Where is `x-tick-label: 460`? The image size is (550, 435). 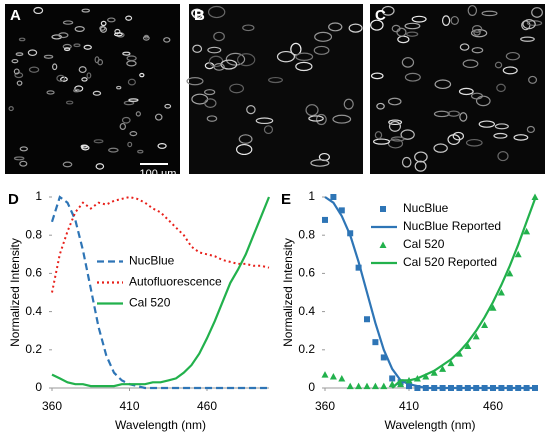
x-tick-label: 460 is located at coordinates (207, 406).